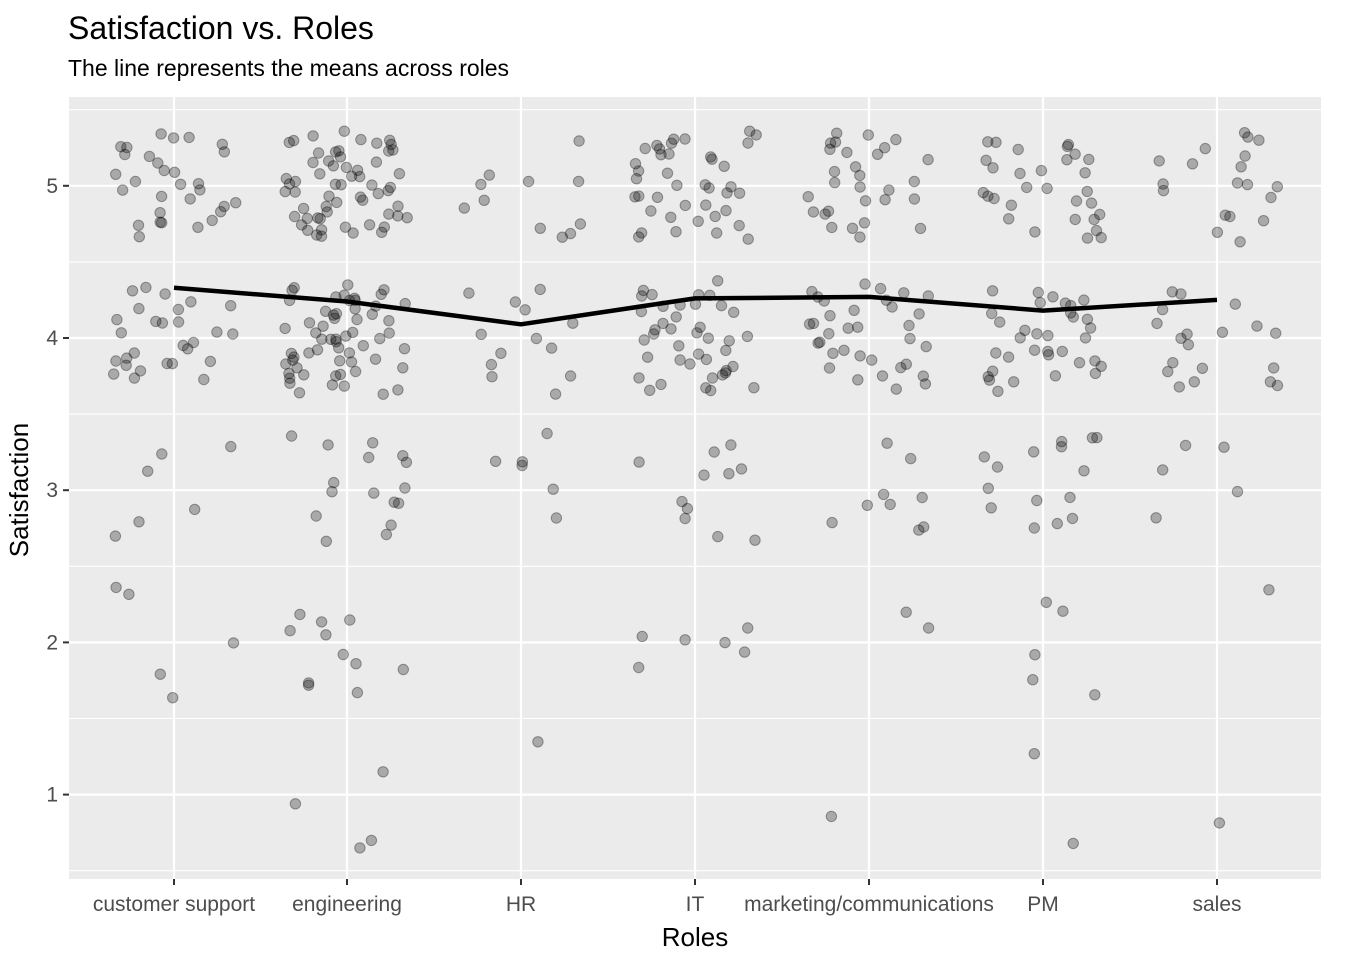 The height and width of the screenshot is (960, 1354). What do you see at coordinates (695, 937) in the screenshot?
I see `x-axis-title: Roles` at bounding box center [695, 937].